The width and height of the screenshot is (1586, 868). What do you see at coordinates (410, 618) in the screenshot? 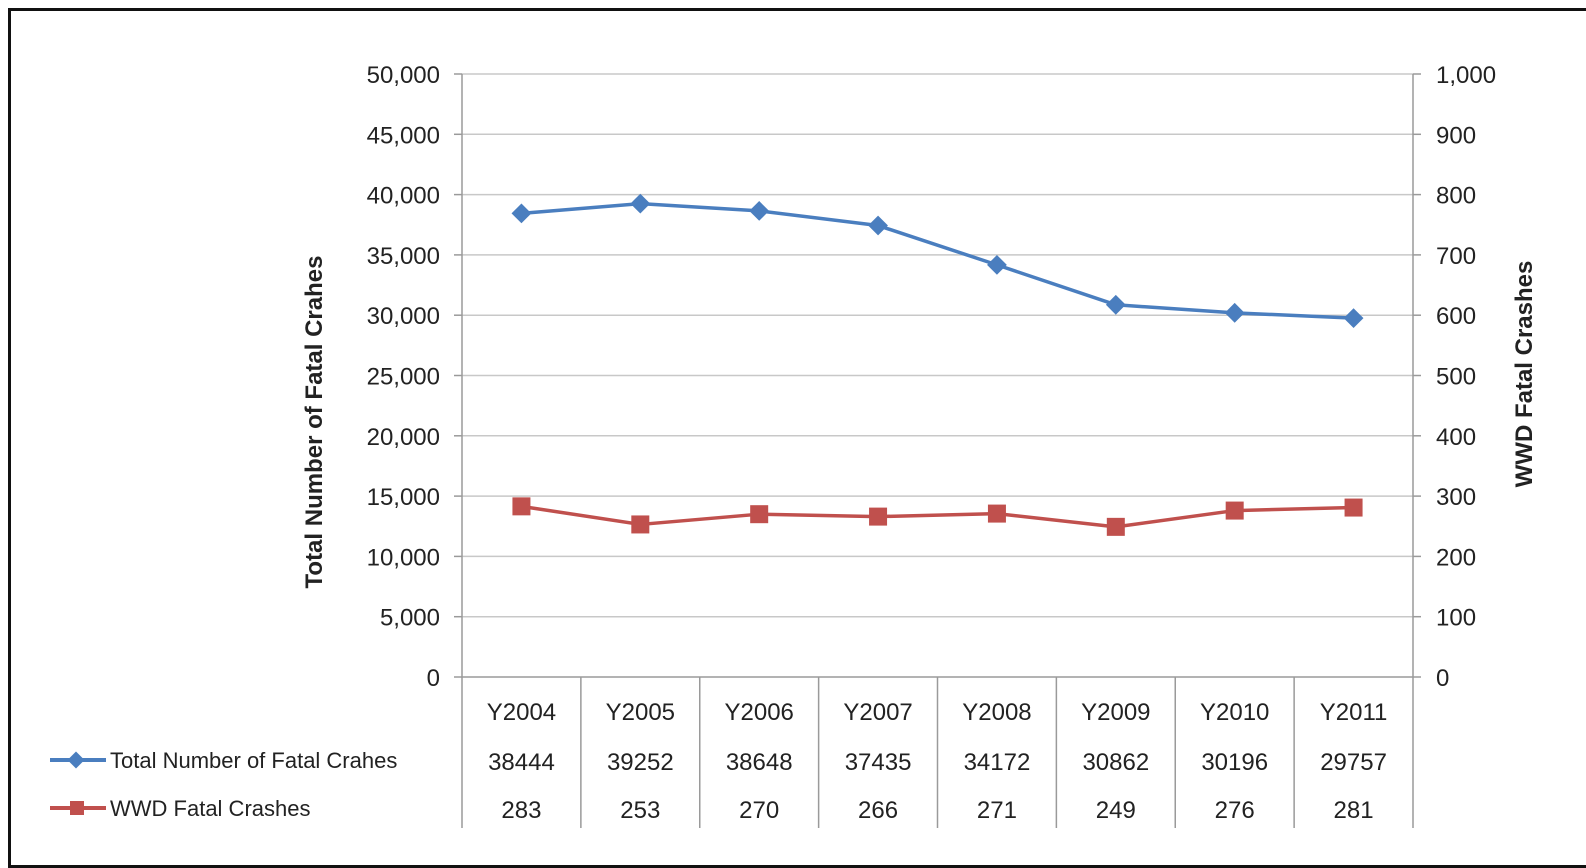
I see `y-tick-label: 5,000` at bounding box center [410, 618].